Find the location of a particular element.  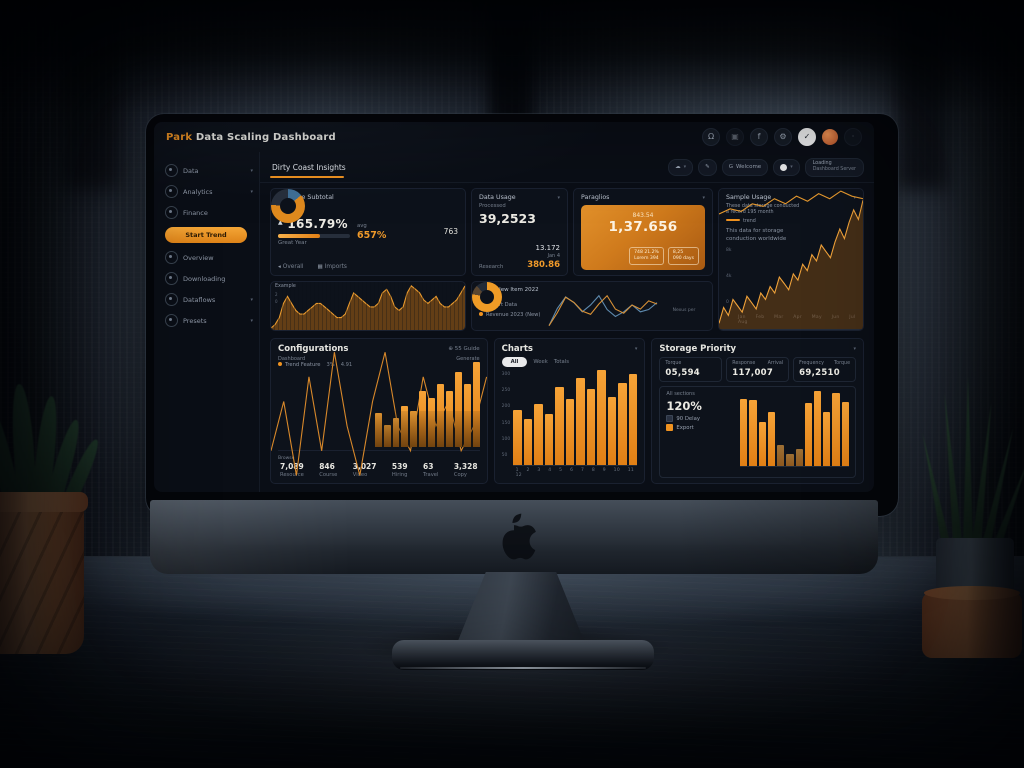

finance-icon is located at coordinates (171, 212).